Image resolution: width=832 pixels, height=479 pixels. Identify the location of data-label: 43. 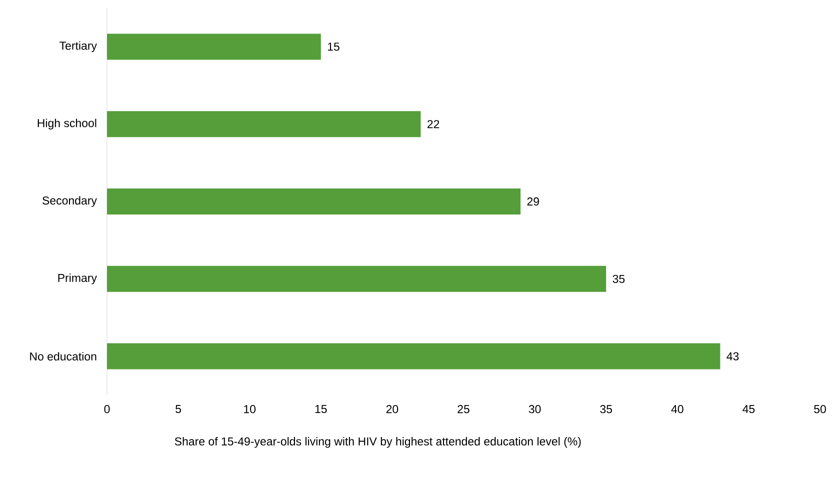
(732, 356).